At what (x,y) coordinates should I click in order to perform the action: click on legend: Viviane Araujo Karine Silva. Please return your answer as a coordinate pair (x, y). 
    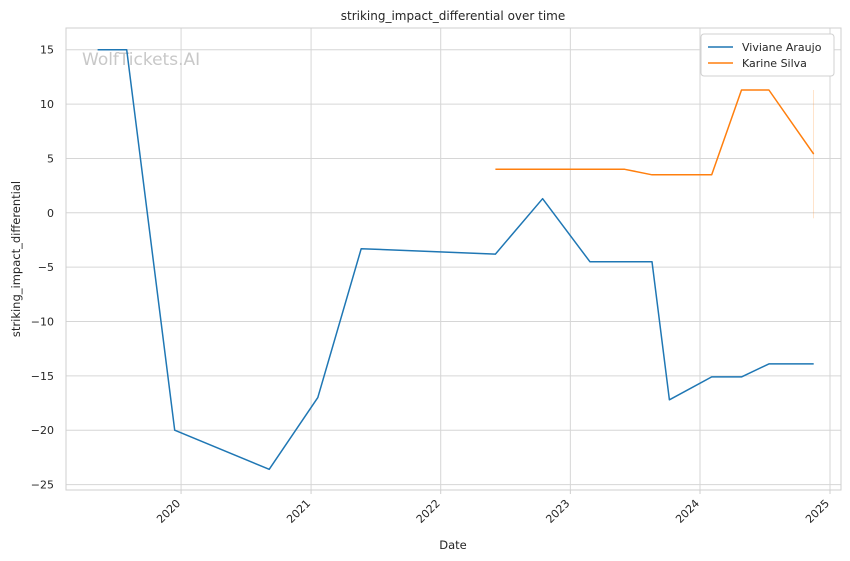
    Looking at the image, I should click on (767, 55).